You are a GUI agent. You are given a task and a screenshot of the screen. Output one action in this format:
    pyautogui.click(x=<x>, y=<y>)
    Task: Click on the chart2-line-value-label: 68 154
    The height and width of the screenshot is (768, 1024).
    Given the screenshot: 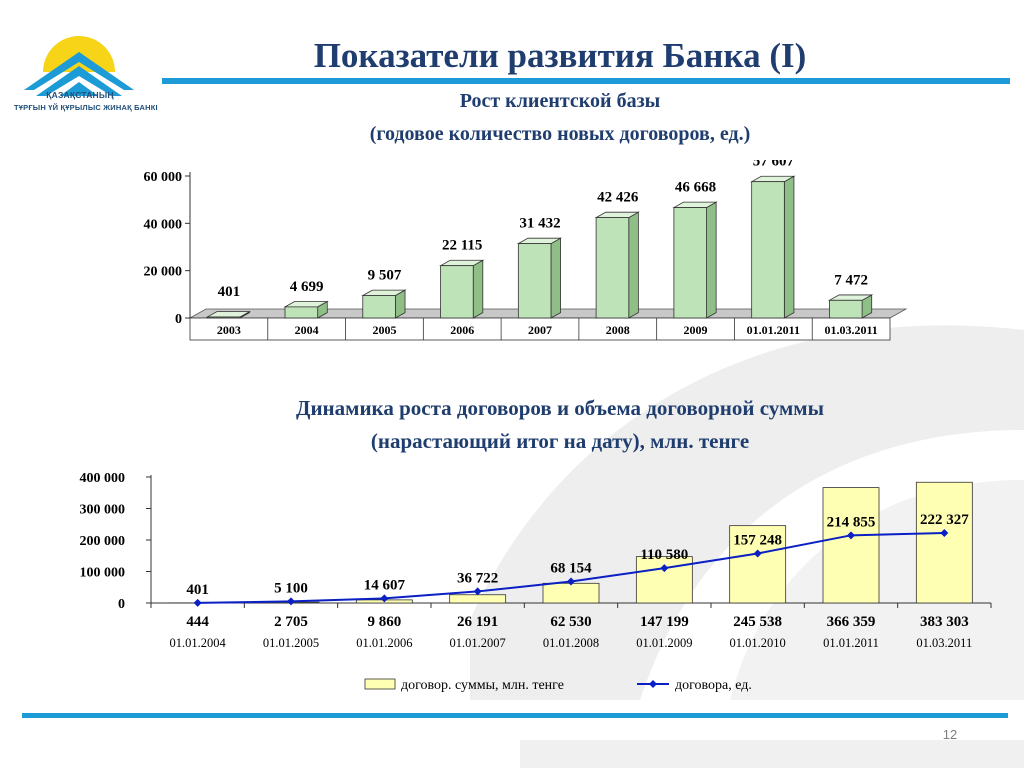 What is the action you would take?
    pyautogui.click(x=571, y=569)
    